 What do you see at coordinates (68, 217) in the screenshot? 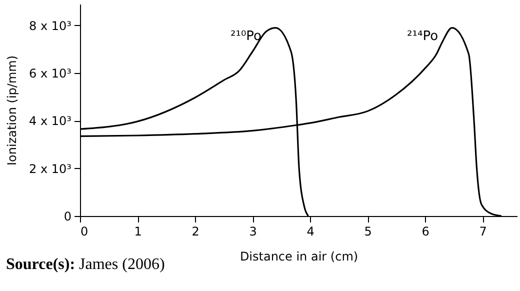
I see `y-tick-label: 0` at bounding box center [68, 217].